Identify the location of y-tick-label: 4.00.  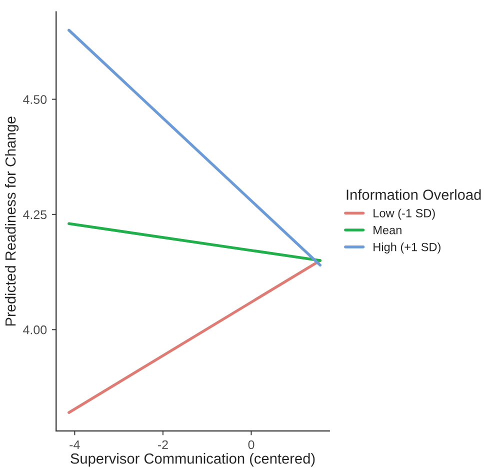
(35, 329).